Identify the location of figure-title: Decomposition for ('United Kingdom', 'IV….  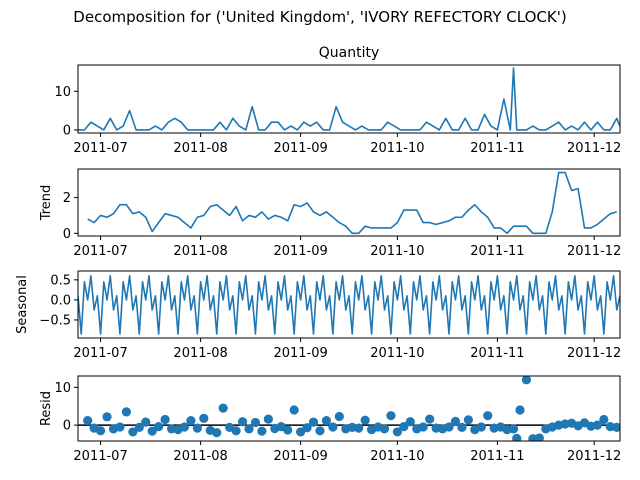
(319, 17).